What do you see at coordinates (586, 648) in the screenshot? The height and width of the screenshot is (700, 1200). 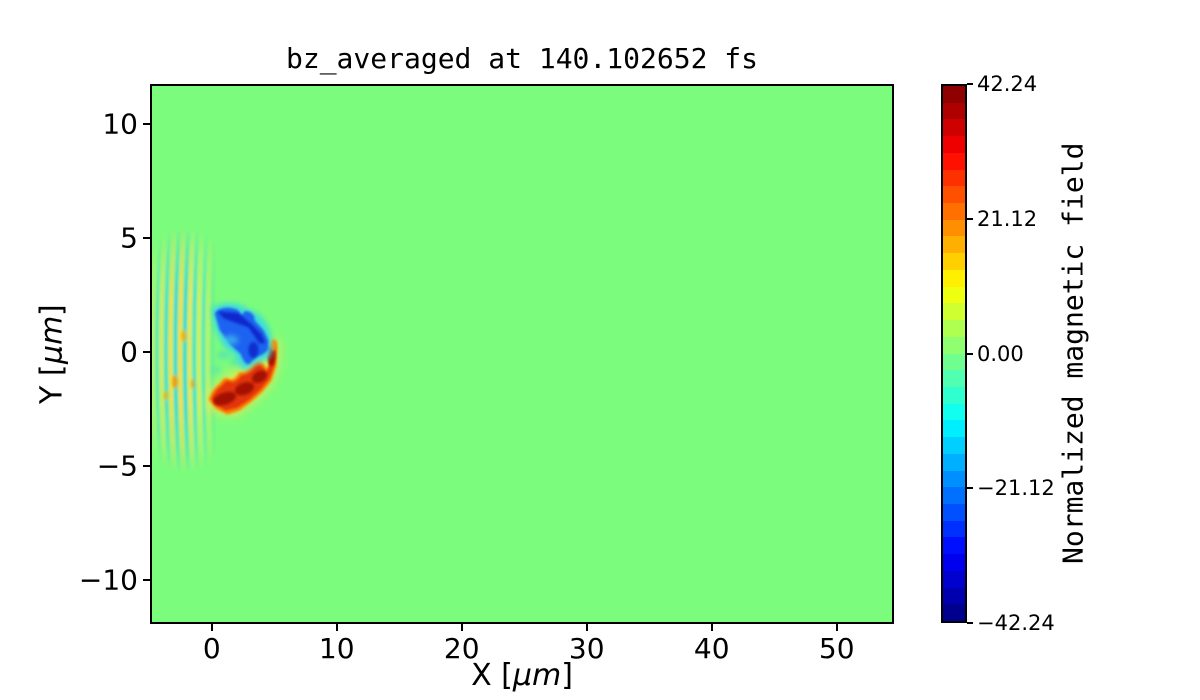 I see `x-tick-label: 30` at bounding box center [586, 648].